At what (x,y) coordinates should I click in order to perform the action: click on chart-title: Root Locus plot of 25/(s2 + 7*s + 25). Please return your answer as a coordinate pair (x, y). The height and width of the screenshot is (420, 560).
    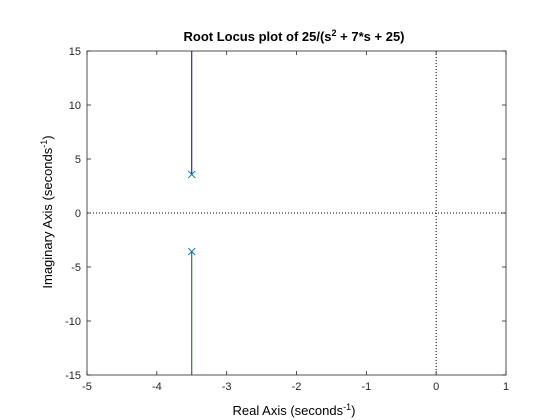
    Looking at the image, I should click on (293, 36).